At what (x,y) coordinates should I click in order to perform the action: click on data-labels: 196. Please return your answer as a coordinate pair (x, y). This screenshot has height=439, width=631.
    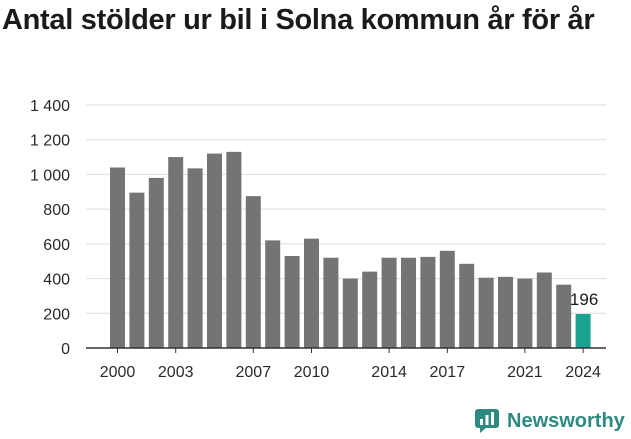
    Looking at the image, I should click on (584, 299).